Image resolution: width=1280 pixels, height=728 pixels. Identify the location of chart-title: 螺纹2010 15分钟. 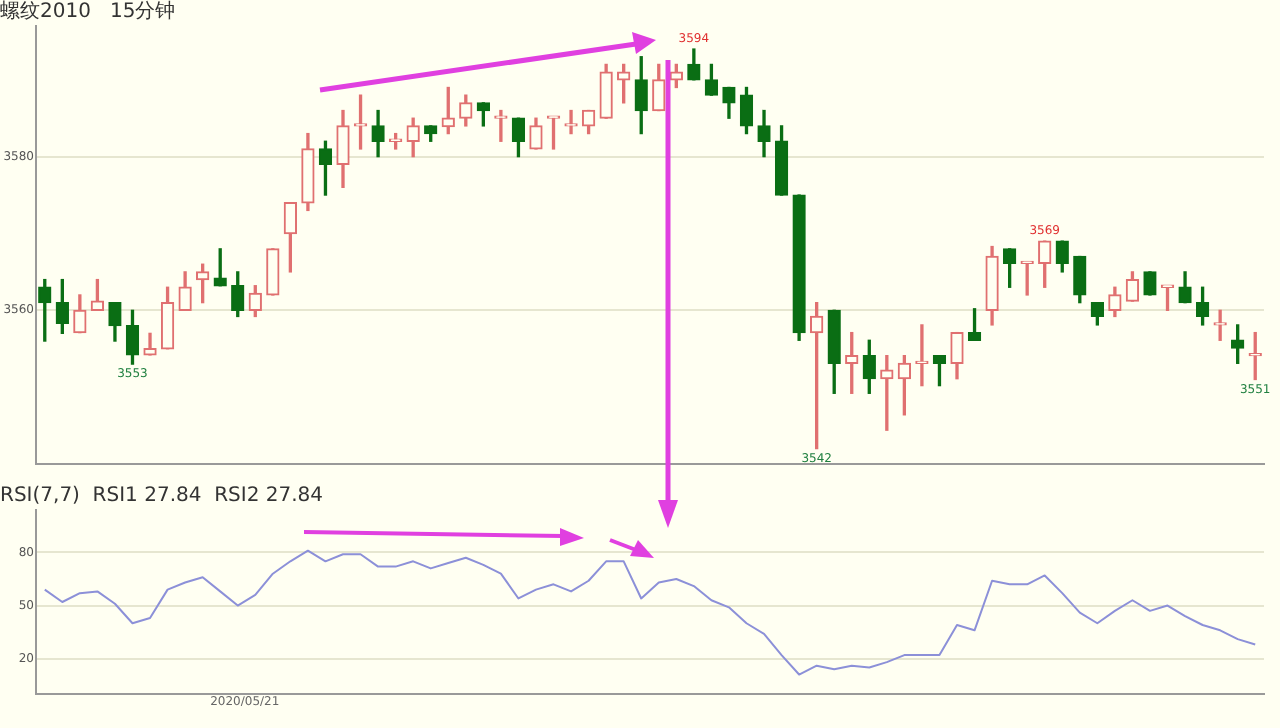
(88, 12).